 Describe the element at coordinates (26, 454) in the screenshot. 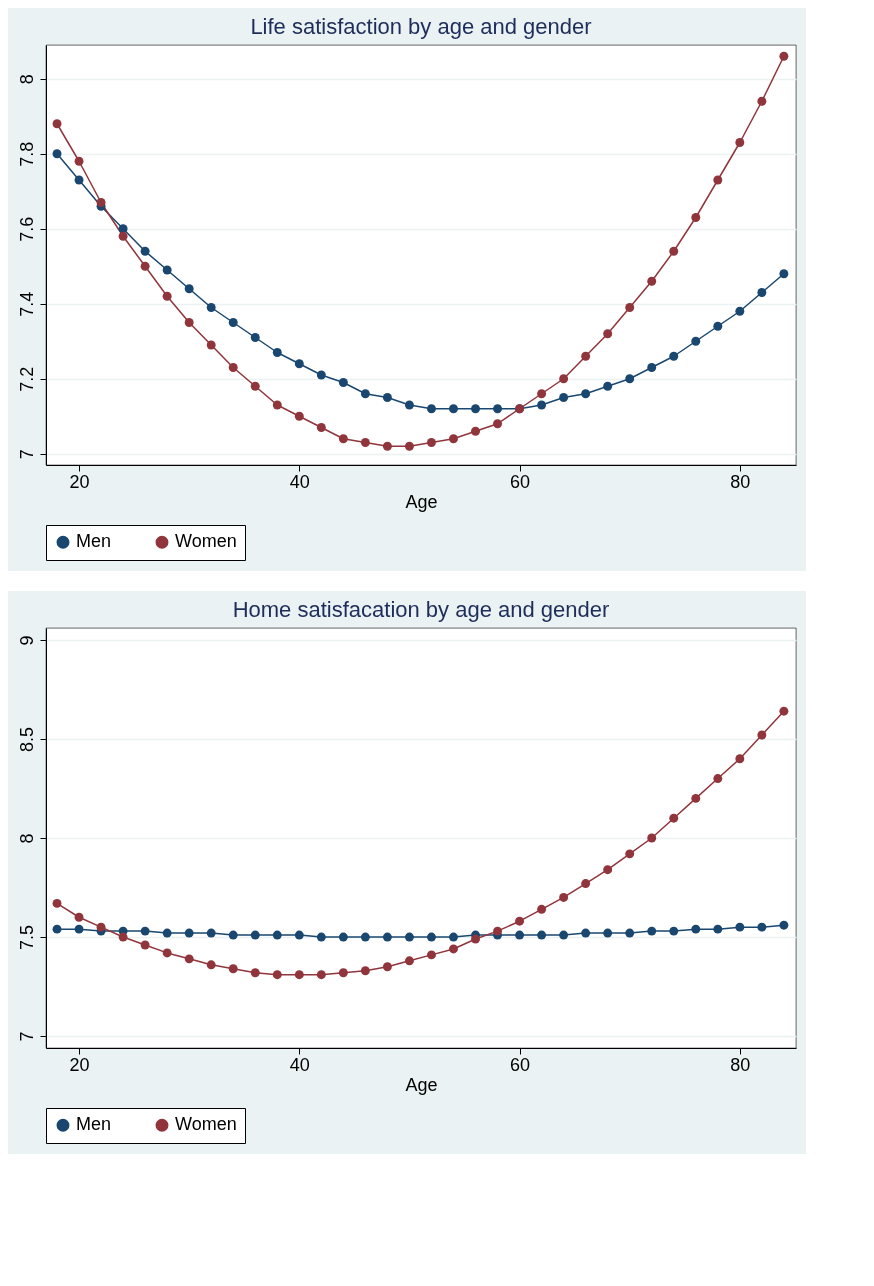

I see `y-tick-label: 7` at that location.